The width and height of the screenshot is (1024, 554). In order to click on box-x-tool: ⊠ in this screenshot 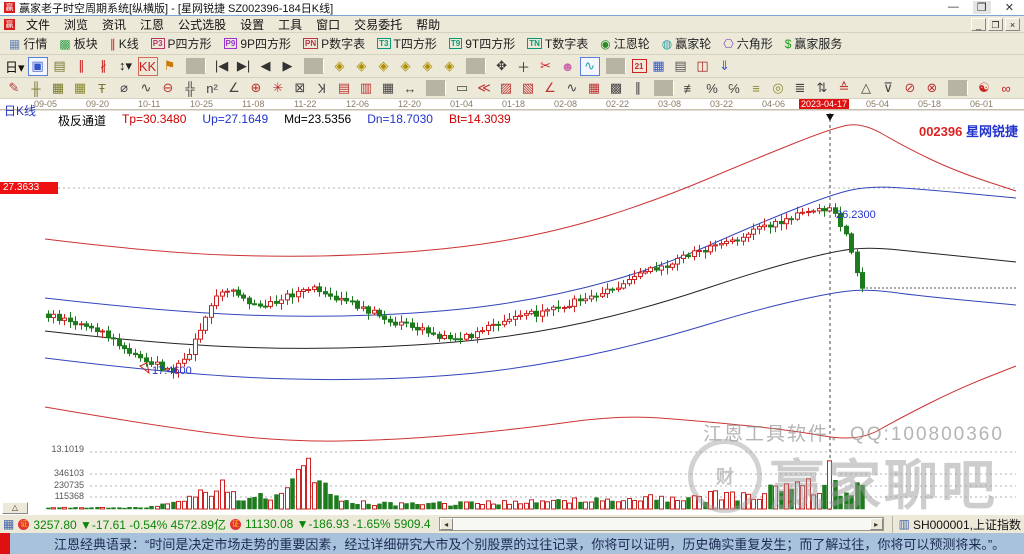, I will do `click(300, 87)`.